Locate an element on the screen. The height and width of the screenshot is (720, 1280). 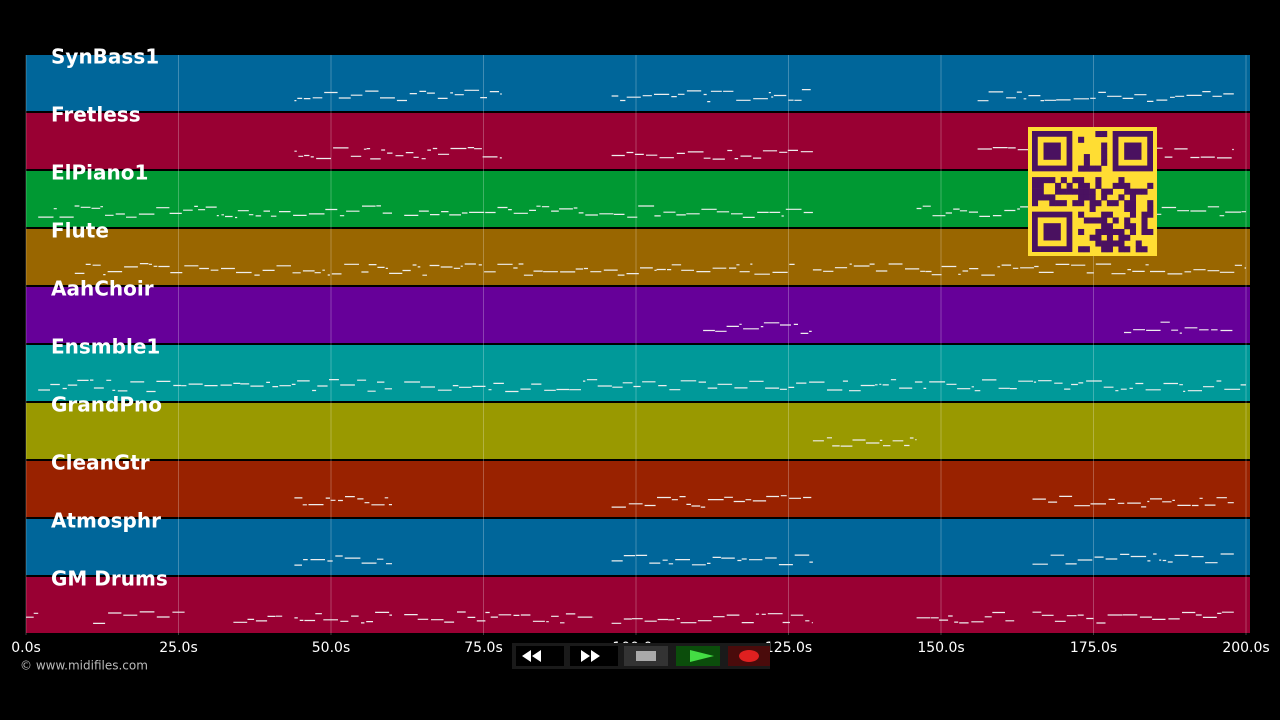
track-name: GrandPno is located at coordinates (106, 405).